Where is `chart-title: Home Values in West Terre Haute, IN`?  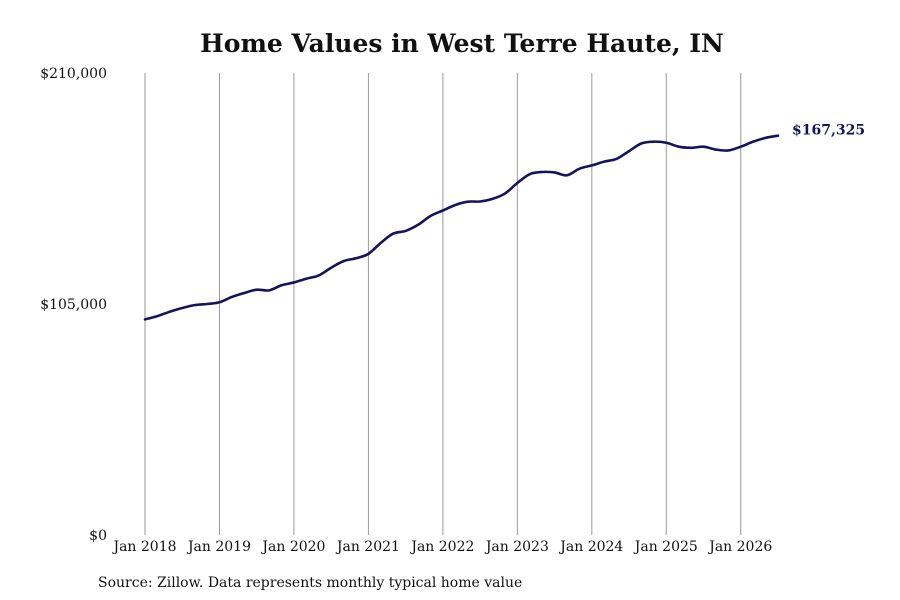
chart-title: Home Values in West Terre Haute, IN is located at coordinates (462, 43).